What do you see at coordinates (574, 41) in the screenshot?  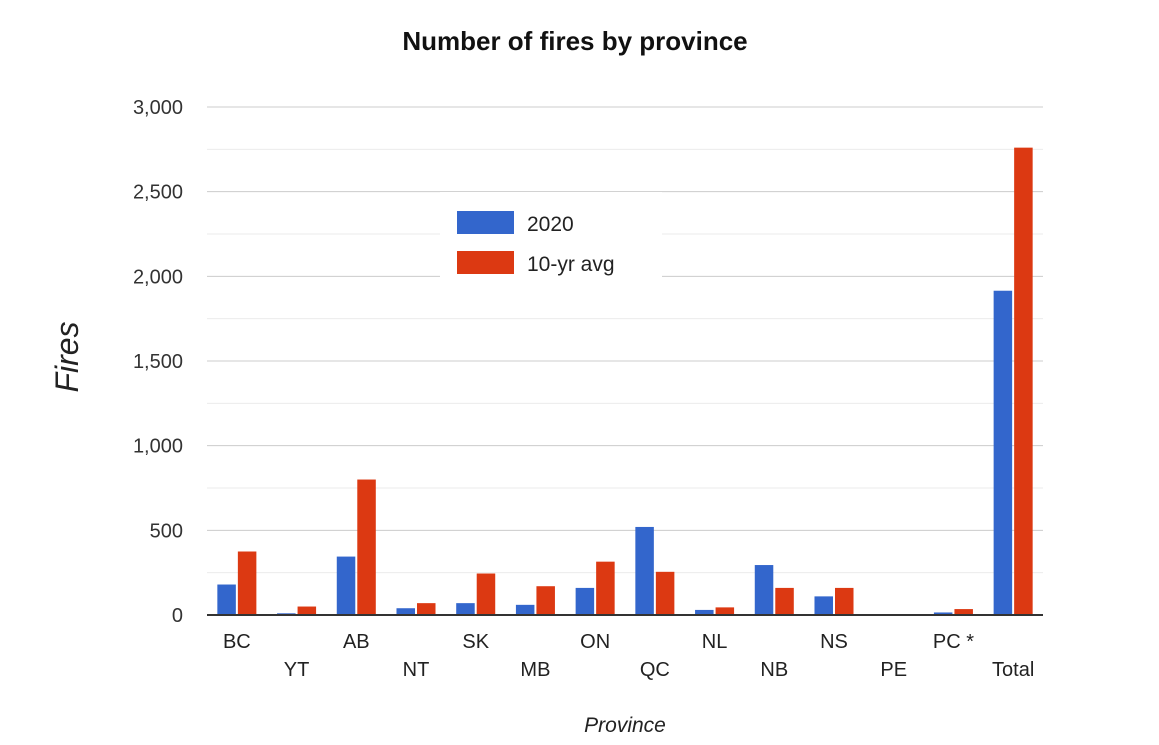 I see `chart-title: Number of fires by province` at bounding box center [574, 41].